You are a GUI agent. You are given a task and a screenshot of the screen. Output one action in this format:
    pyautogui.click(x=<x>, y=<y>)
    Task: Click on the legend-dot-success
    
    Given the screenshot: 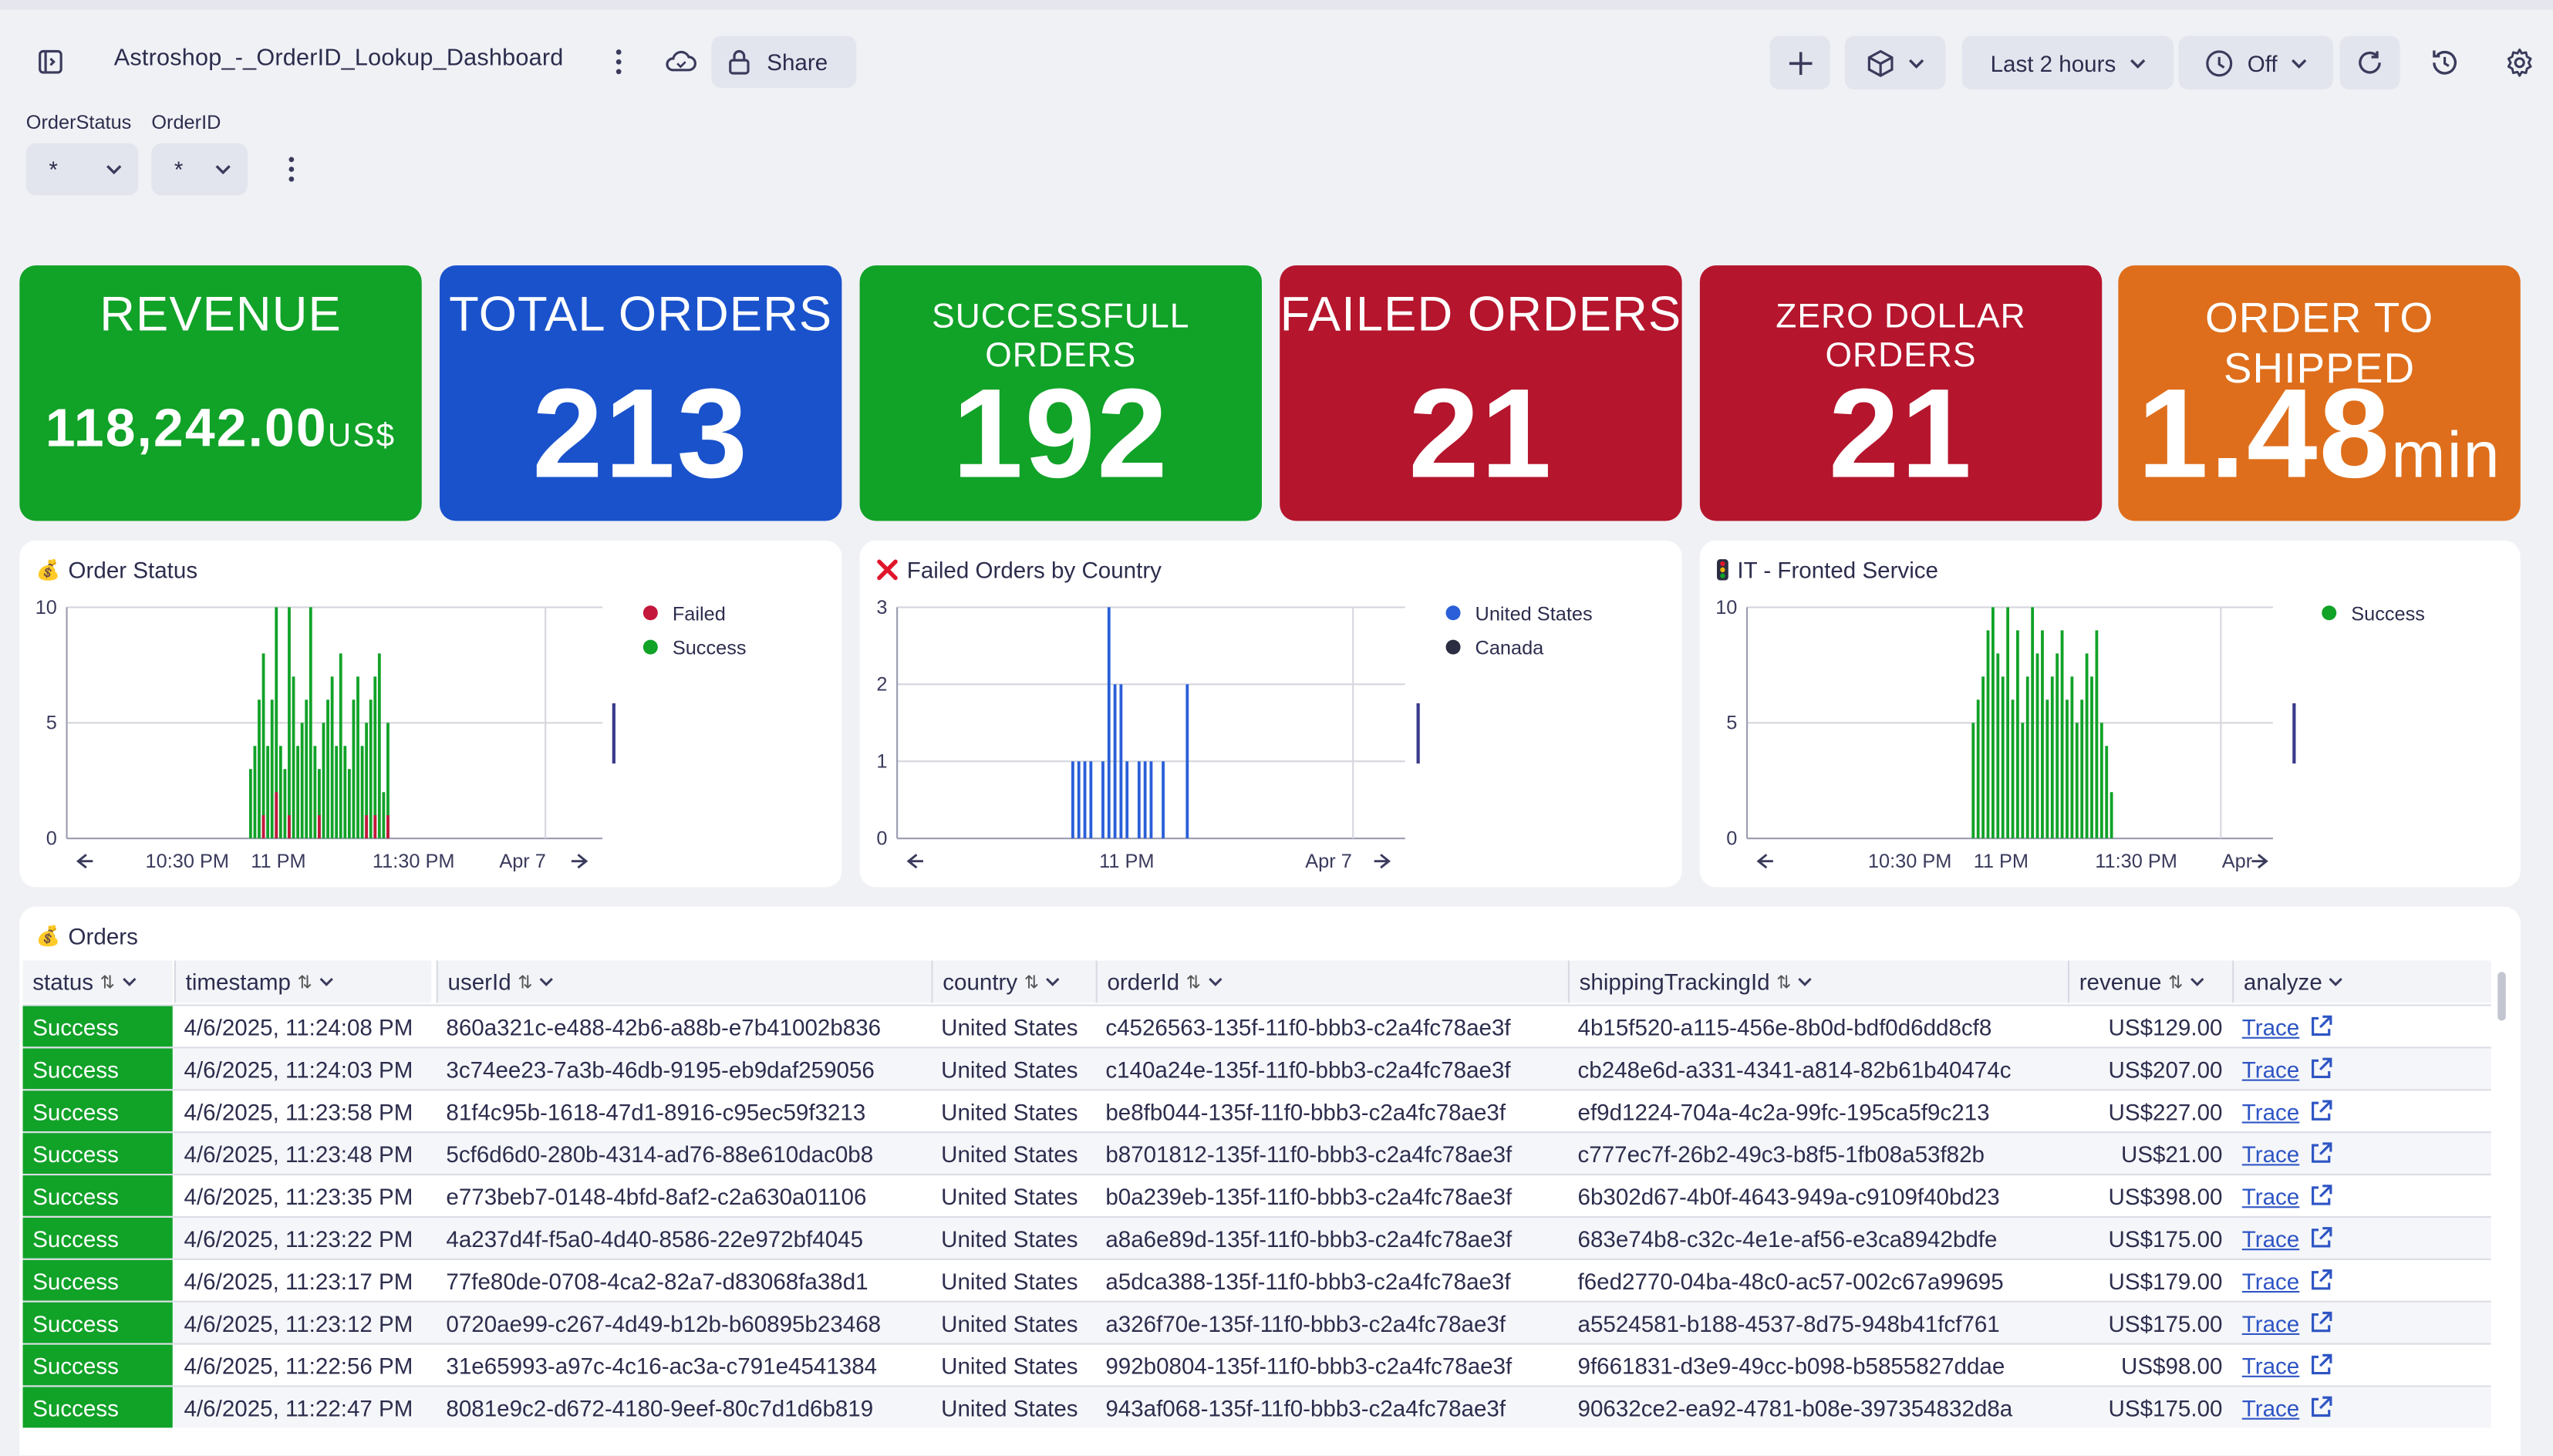 What is the action you would take?
    pyautogui.click(x=2329, y=613)
    